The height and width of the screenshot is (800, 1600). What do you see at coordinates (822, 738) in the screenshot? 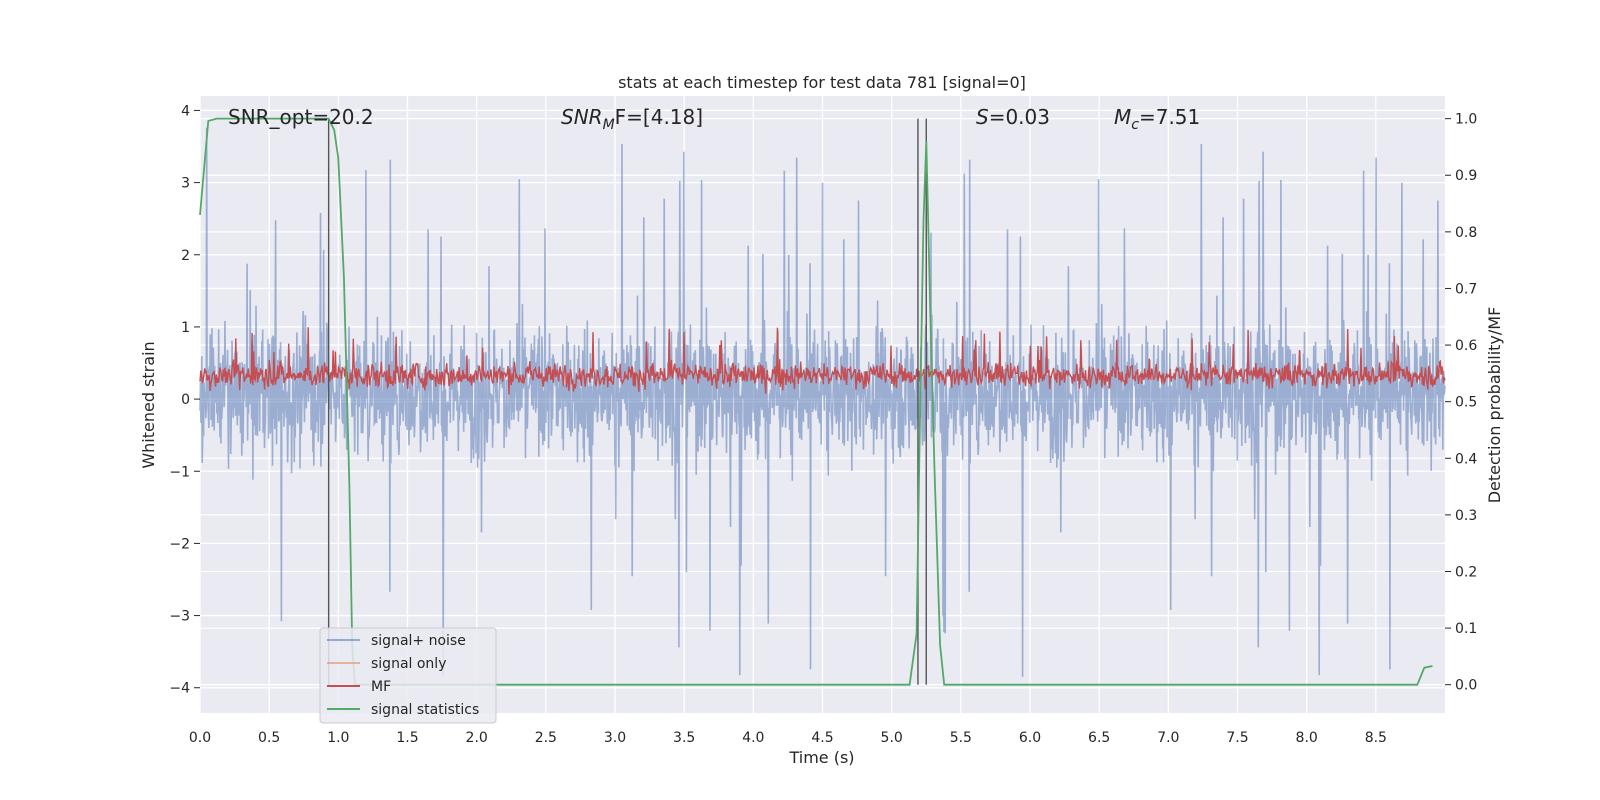
I see `x-tick-label: 4.5` at bounding box center [822, 738].